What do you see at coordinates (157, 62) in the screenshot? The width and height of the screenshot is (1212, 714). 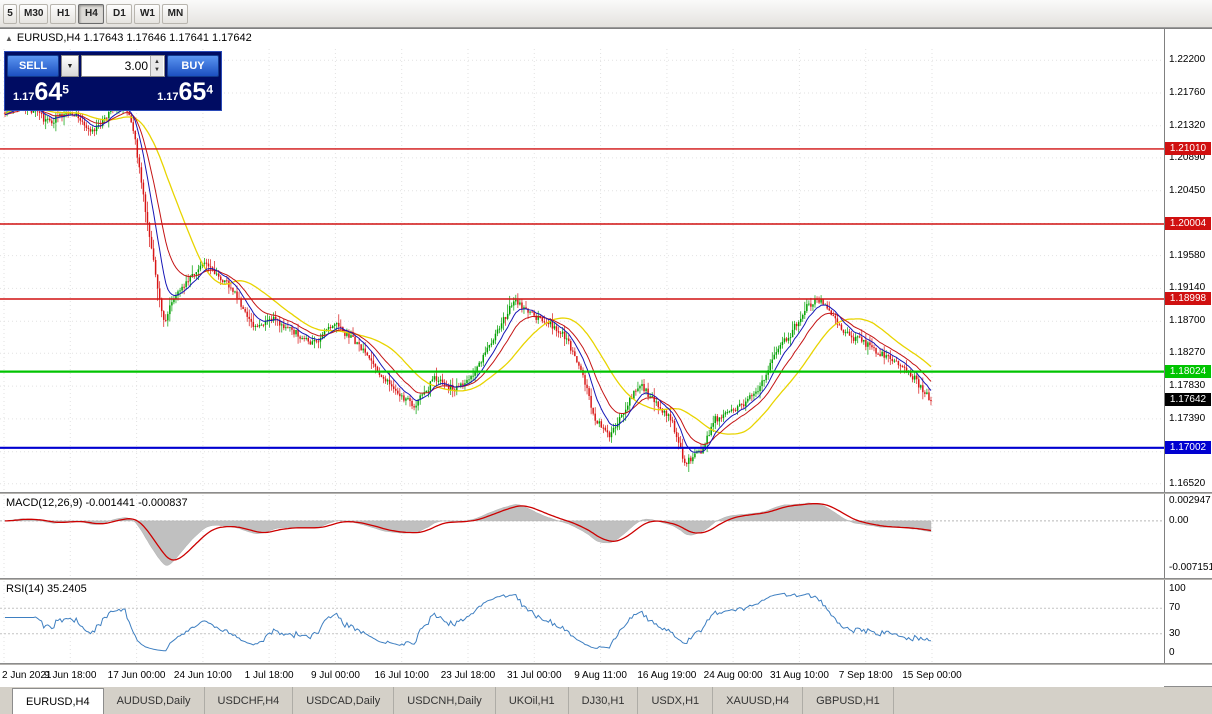 I see `spinner-up-icon: ▲` at bounding box center [157, 62].